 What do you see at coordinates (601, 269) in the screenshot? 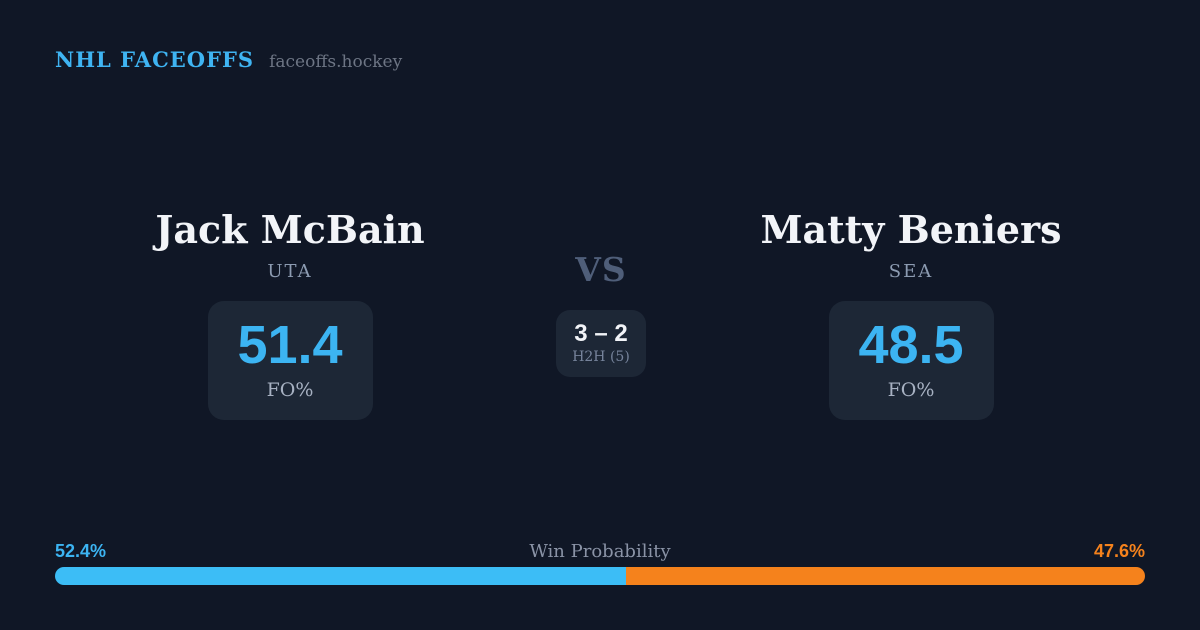
I see `vs-label: VS` at bounding box center [601, 269].